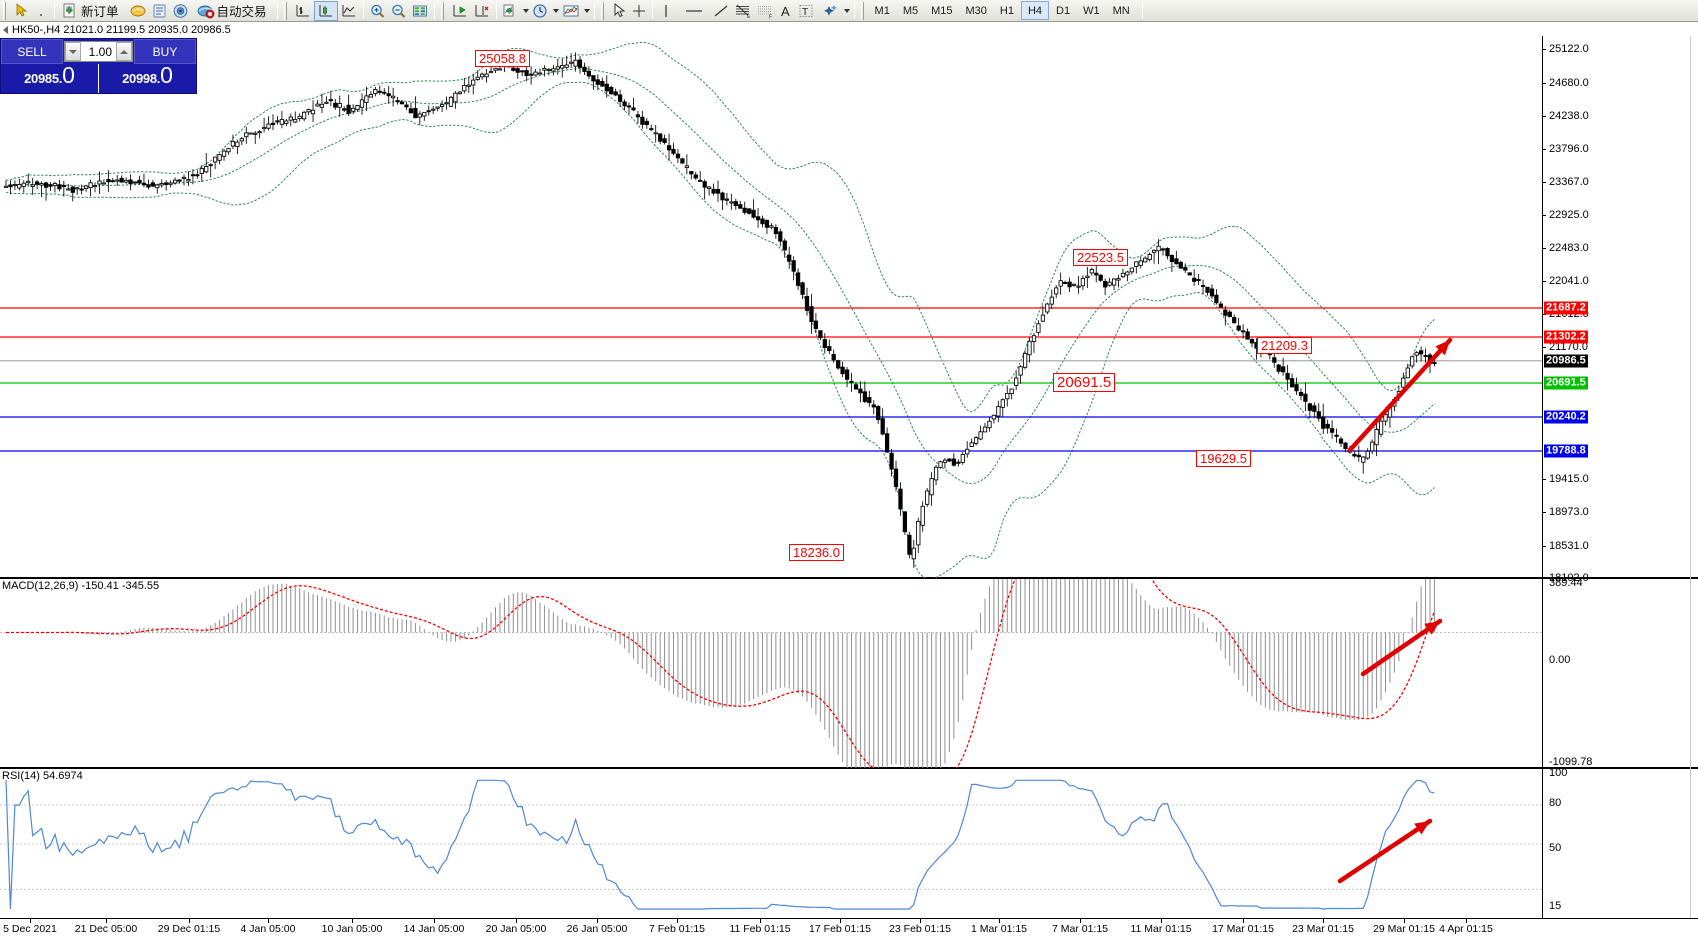  I want to click on svg-text: T, so click(805, 12).